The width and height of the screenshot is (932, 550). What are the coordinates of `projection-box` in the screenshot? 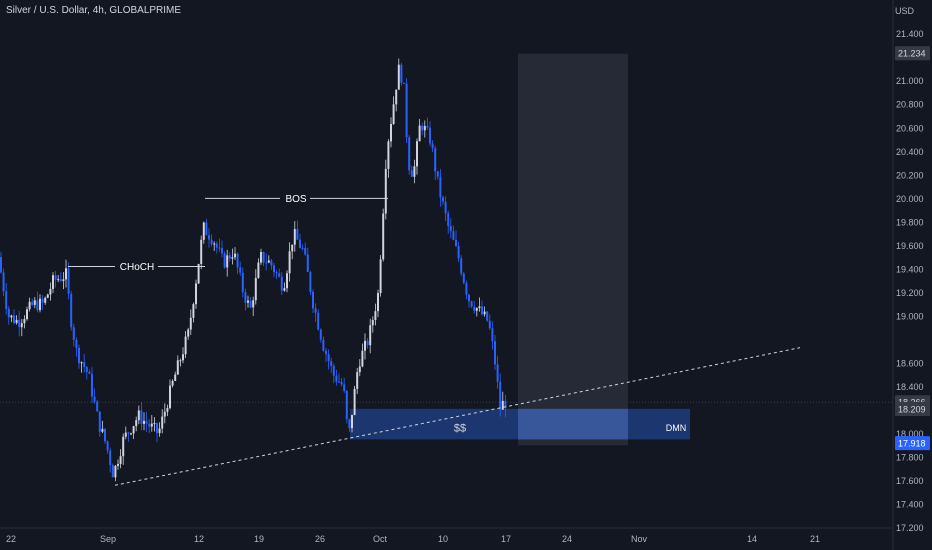 It's located at (573, 249).